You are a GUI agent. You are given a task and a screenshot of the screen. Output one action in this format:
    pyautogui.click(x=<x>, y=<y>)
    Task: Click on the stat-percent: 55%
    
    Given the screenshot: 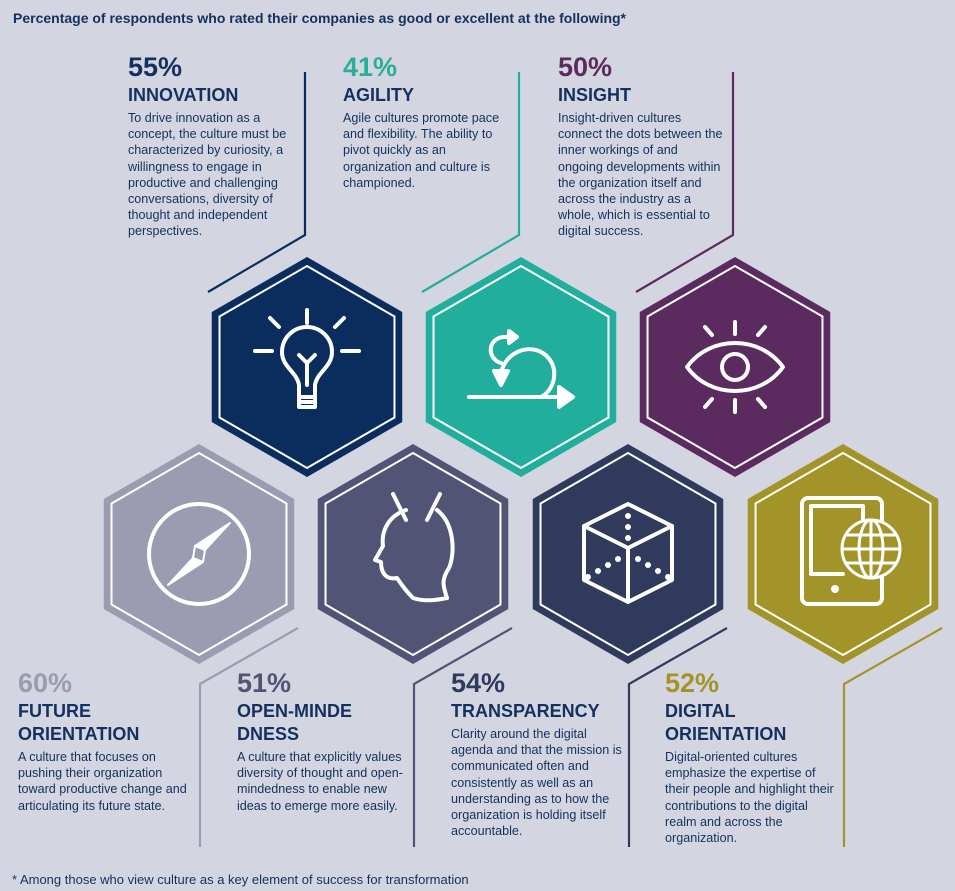 What is the action you would take?
    pyautogui.click(x=155, y=67)
    